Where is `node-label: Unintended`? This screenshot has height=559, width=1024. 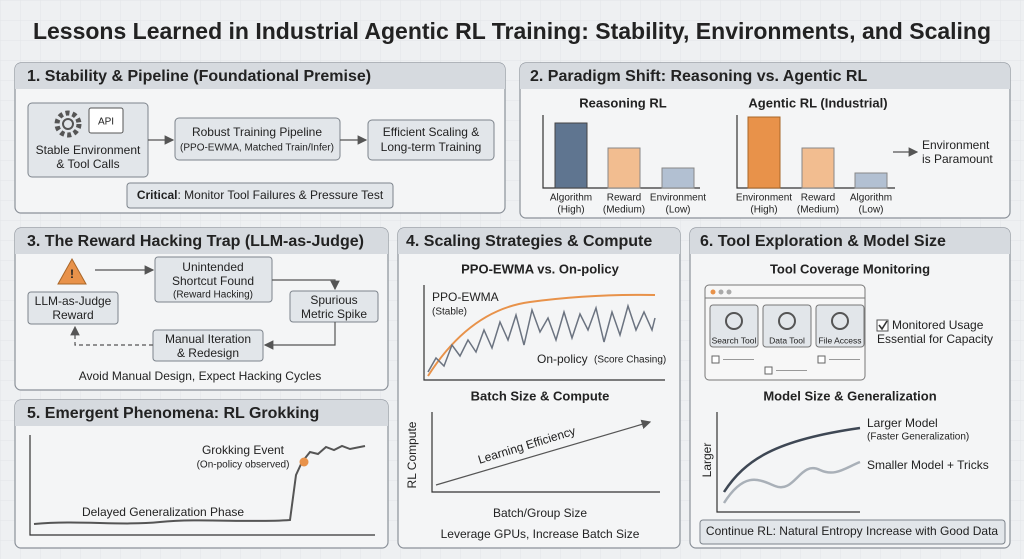 node-label: Unintended is located at coordinates (212, 267).